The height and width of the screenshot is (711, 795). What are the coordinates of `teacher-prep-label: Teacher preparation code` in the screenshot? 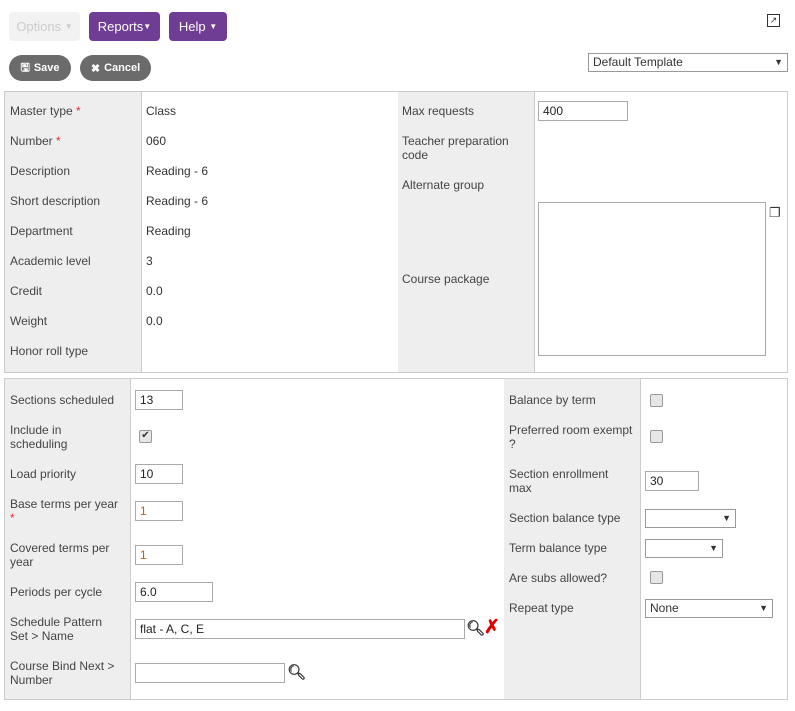 It's located at (455, 148).